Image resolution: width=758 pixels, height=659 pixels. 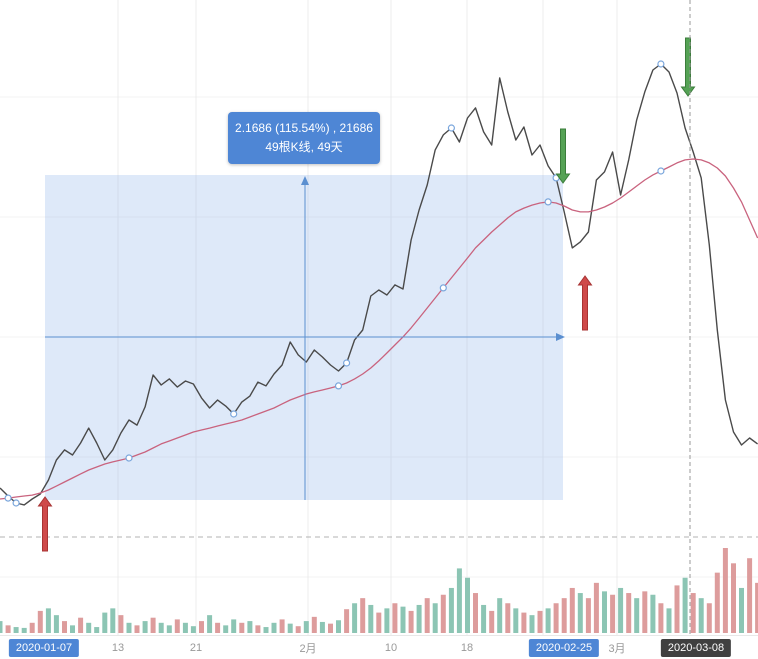 What do you see at coordinates (305, 180) in the screenshot?
I see `measure-up-arrowhead-icon` at bounding box center [305, 180].